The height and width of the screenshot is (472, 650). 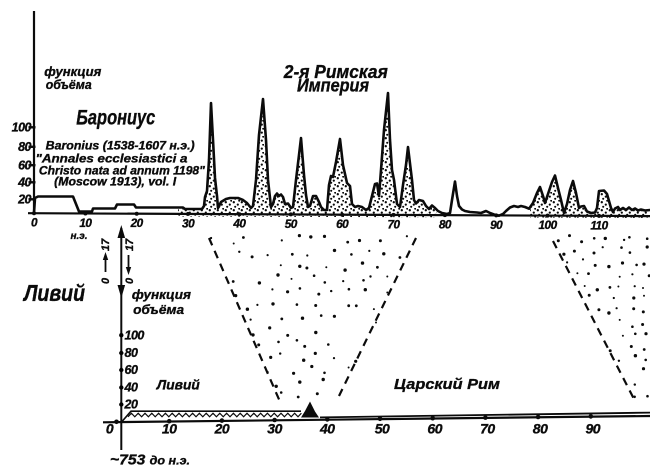 What do you see at coordinates (122, 172) in the screenshot?
I see `svg-text: Christo nata ad annum 1198"` at bounding box center [122, 172].